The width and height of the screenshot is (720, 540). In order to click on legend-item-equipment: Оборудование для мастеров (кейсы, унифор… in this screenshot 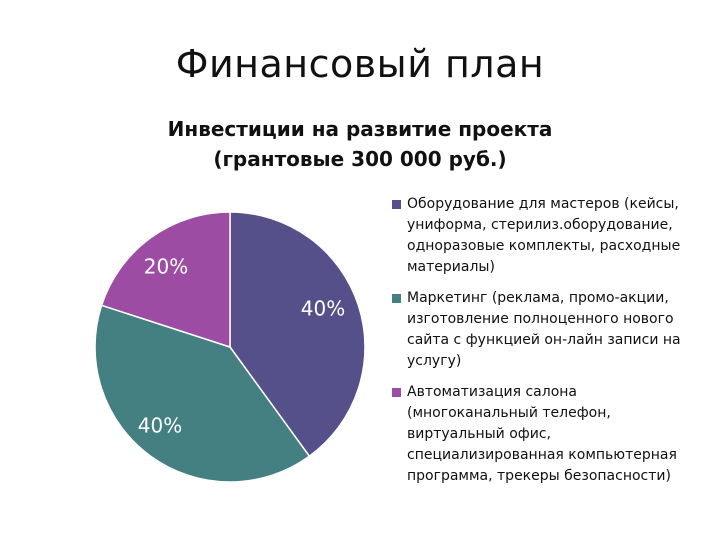, I will do `click(552, 236)`.